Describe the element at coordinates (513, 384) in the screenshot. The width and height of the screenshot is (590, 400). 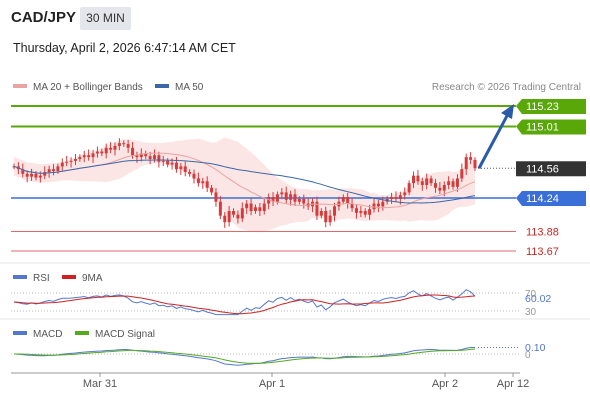
I see `x-tick-label: Apr 12` at that location.